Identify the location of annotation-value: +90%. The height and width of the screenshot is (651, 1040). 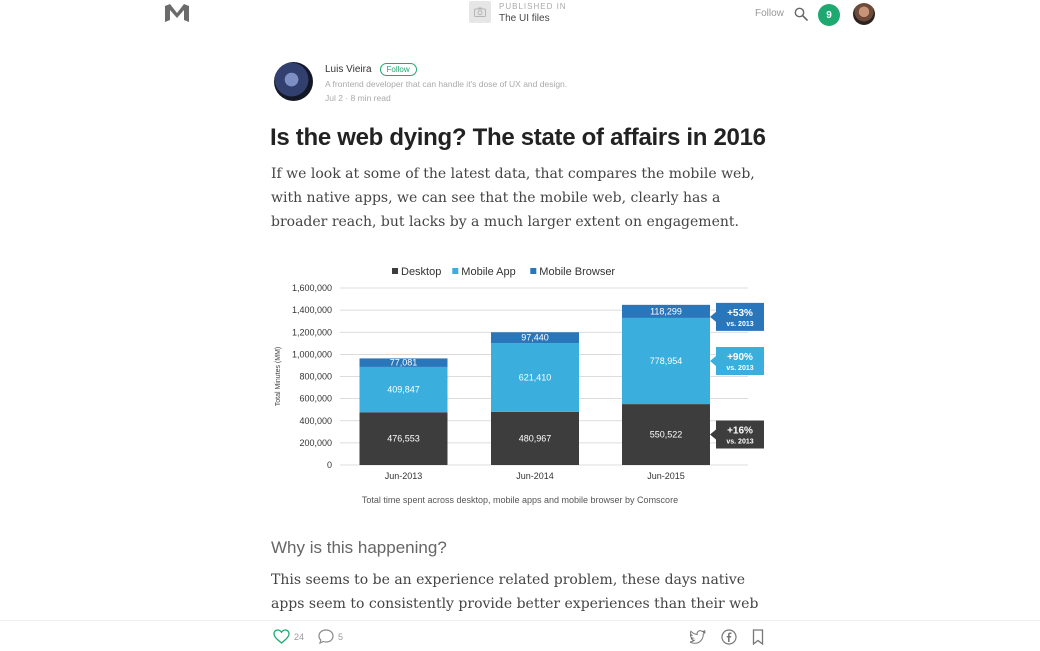
(740, 357).